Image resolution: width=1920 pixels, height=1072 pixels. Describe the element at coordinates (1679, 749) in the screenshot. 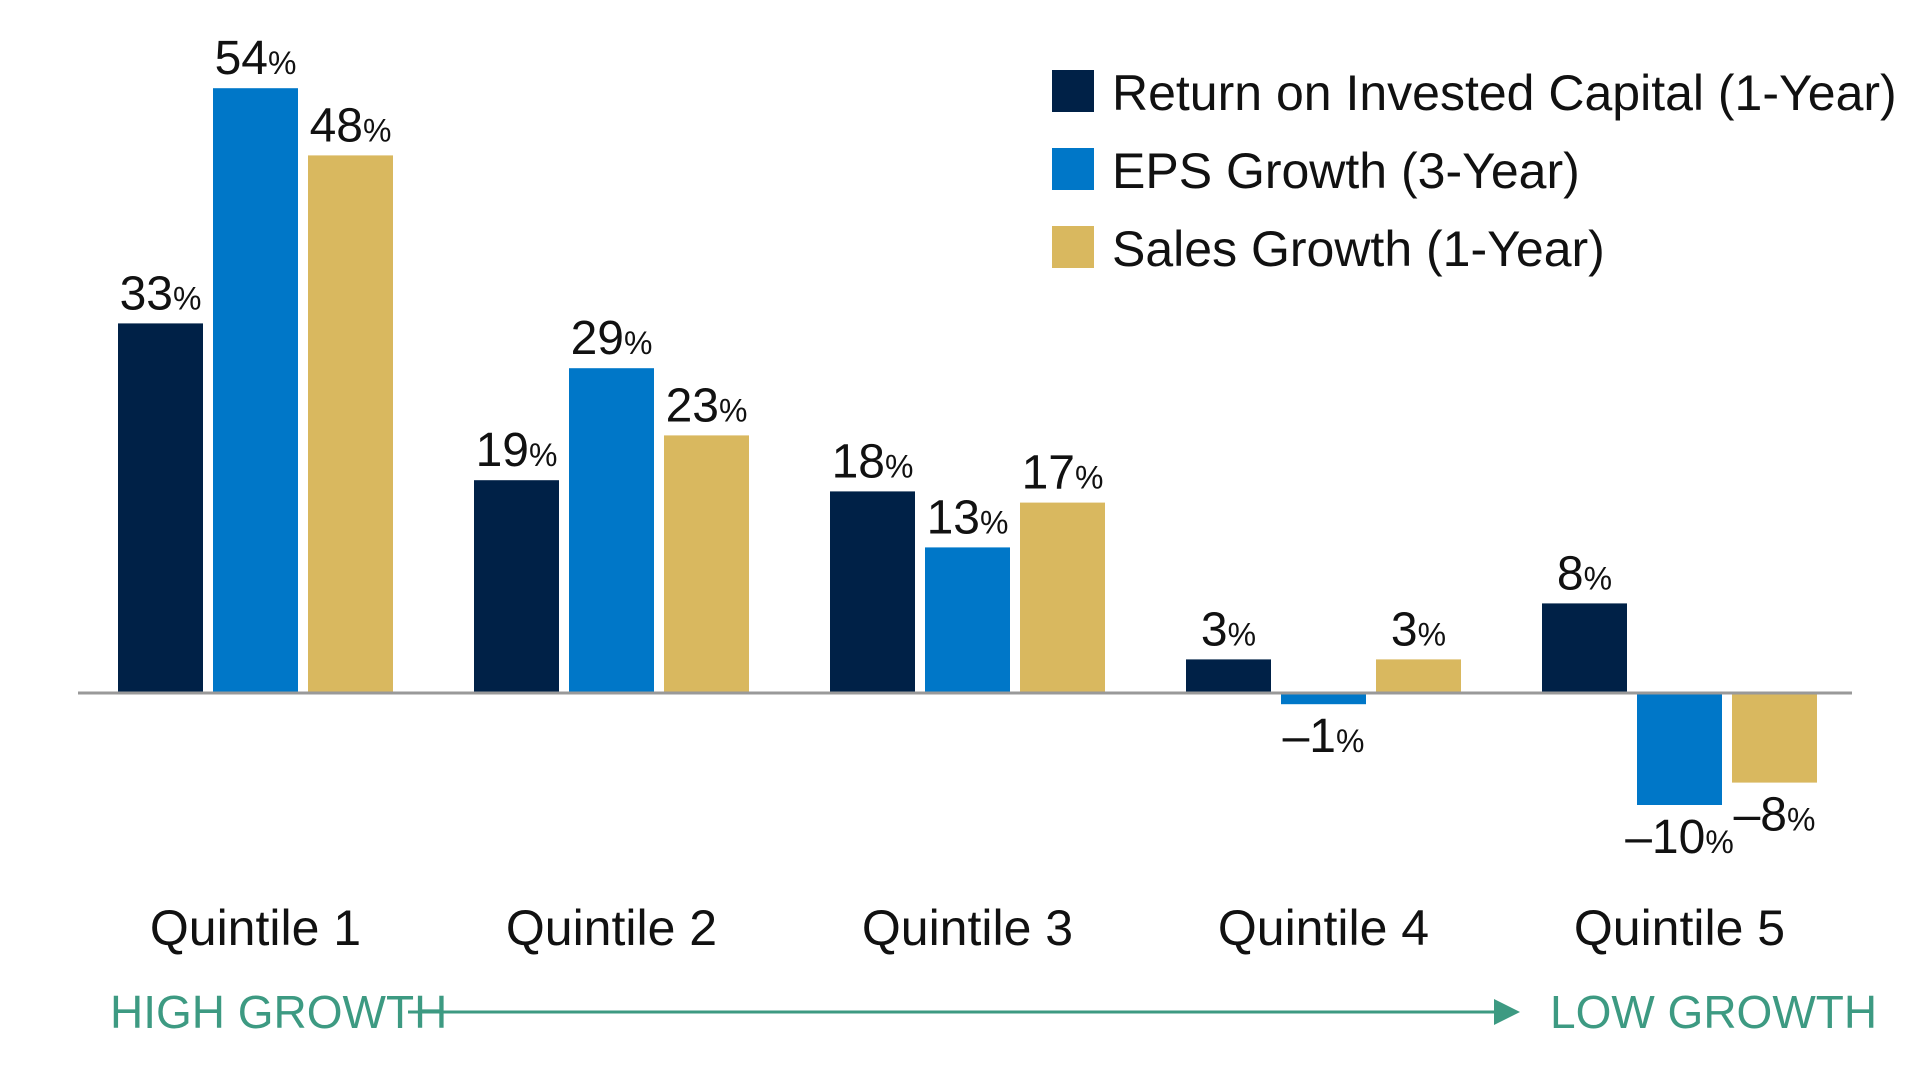

I see `bar-q5-s2` at that location.